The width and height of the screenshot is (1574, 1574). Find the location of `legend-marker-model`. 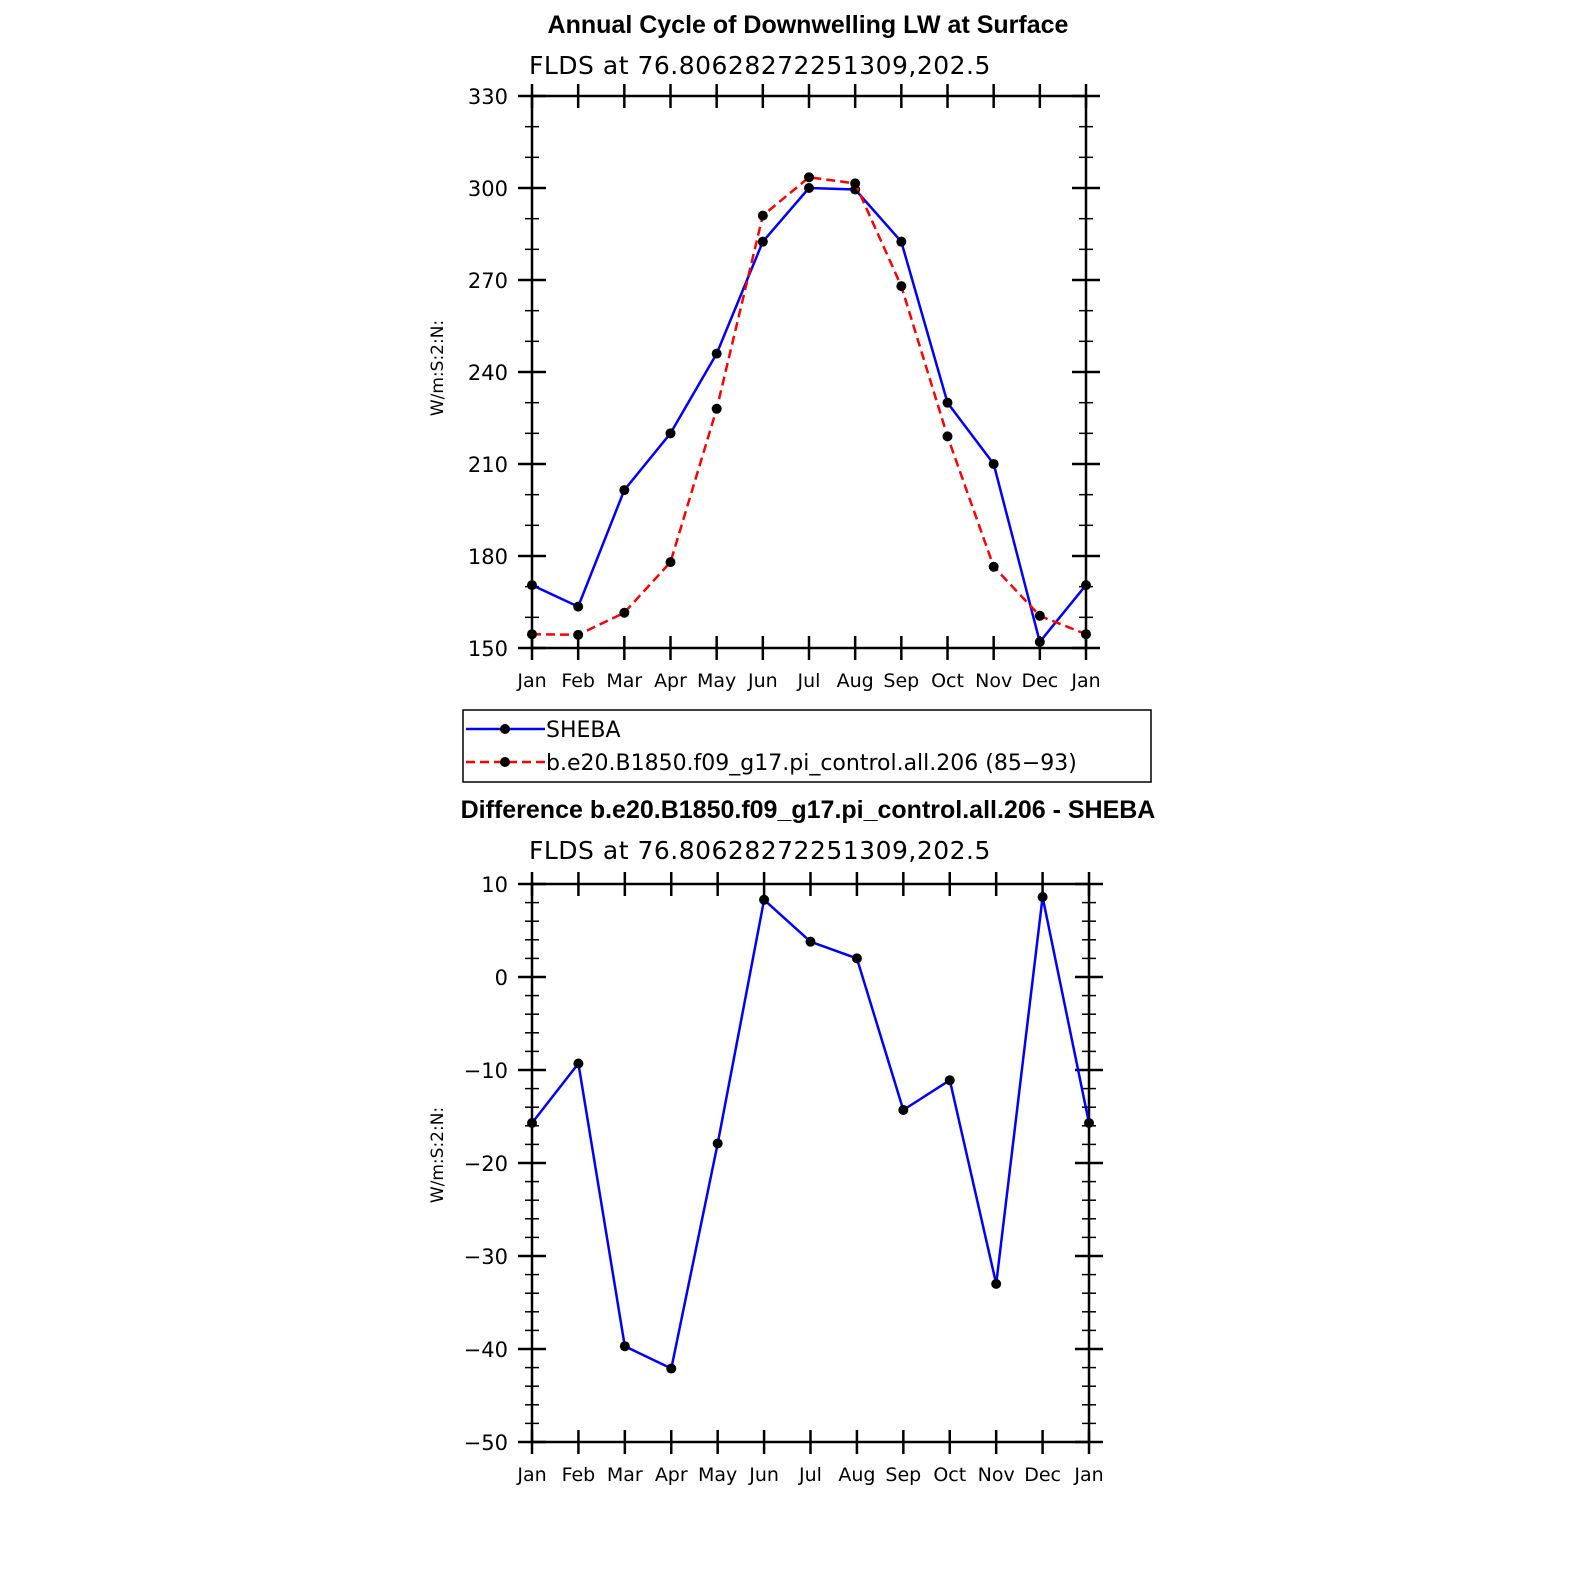

legend-marker-model is located at coordinates (505, 762).